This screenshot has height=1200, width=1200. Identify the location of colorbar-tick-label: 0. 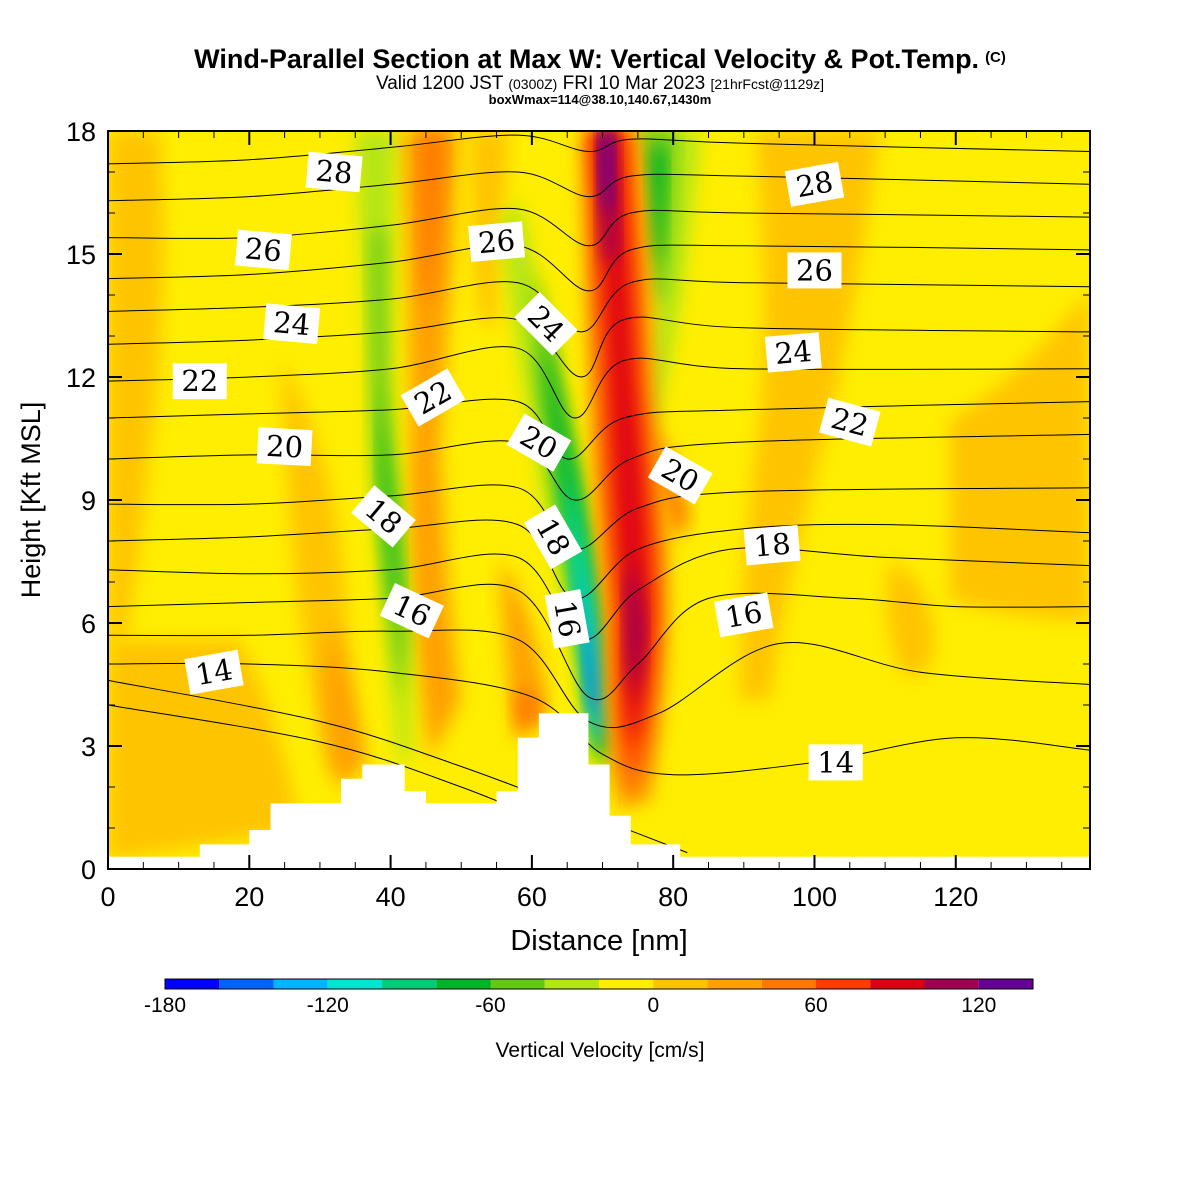
(653, 1005).